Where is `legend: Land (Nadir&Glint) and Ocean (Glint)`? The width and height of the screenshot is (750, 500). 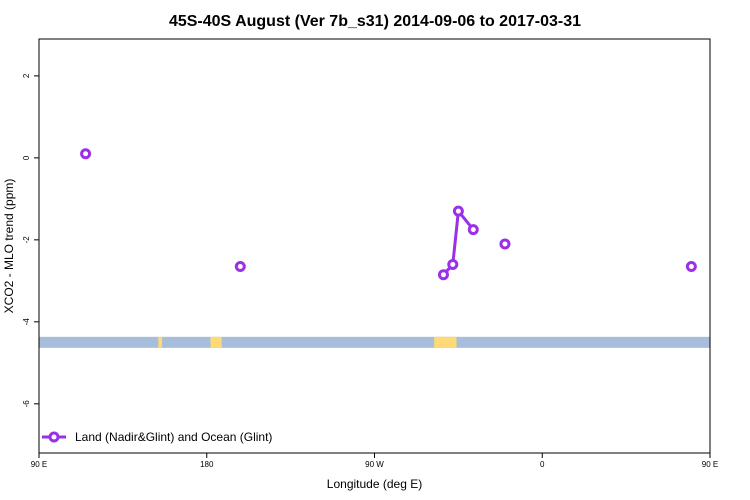
legend: Land (Nadir&Glint) and Ocean (Glint) is located at coordinates (157, 437).